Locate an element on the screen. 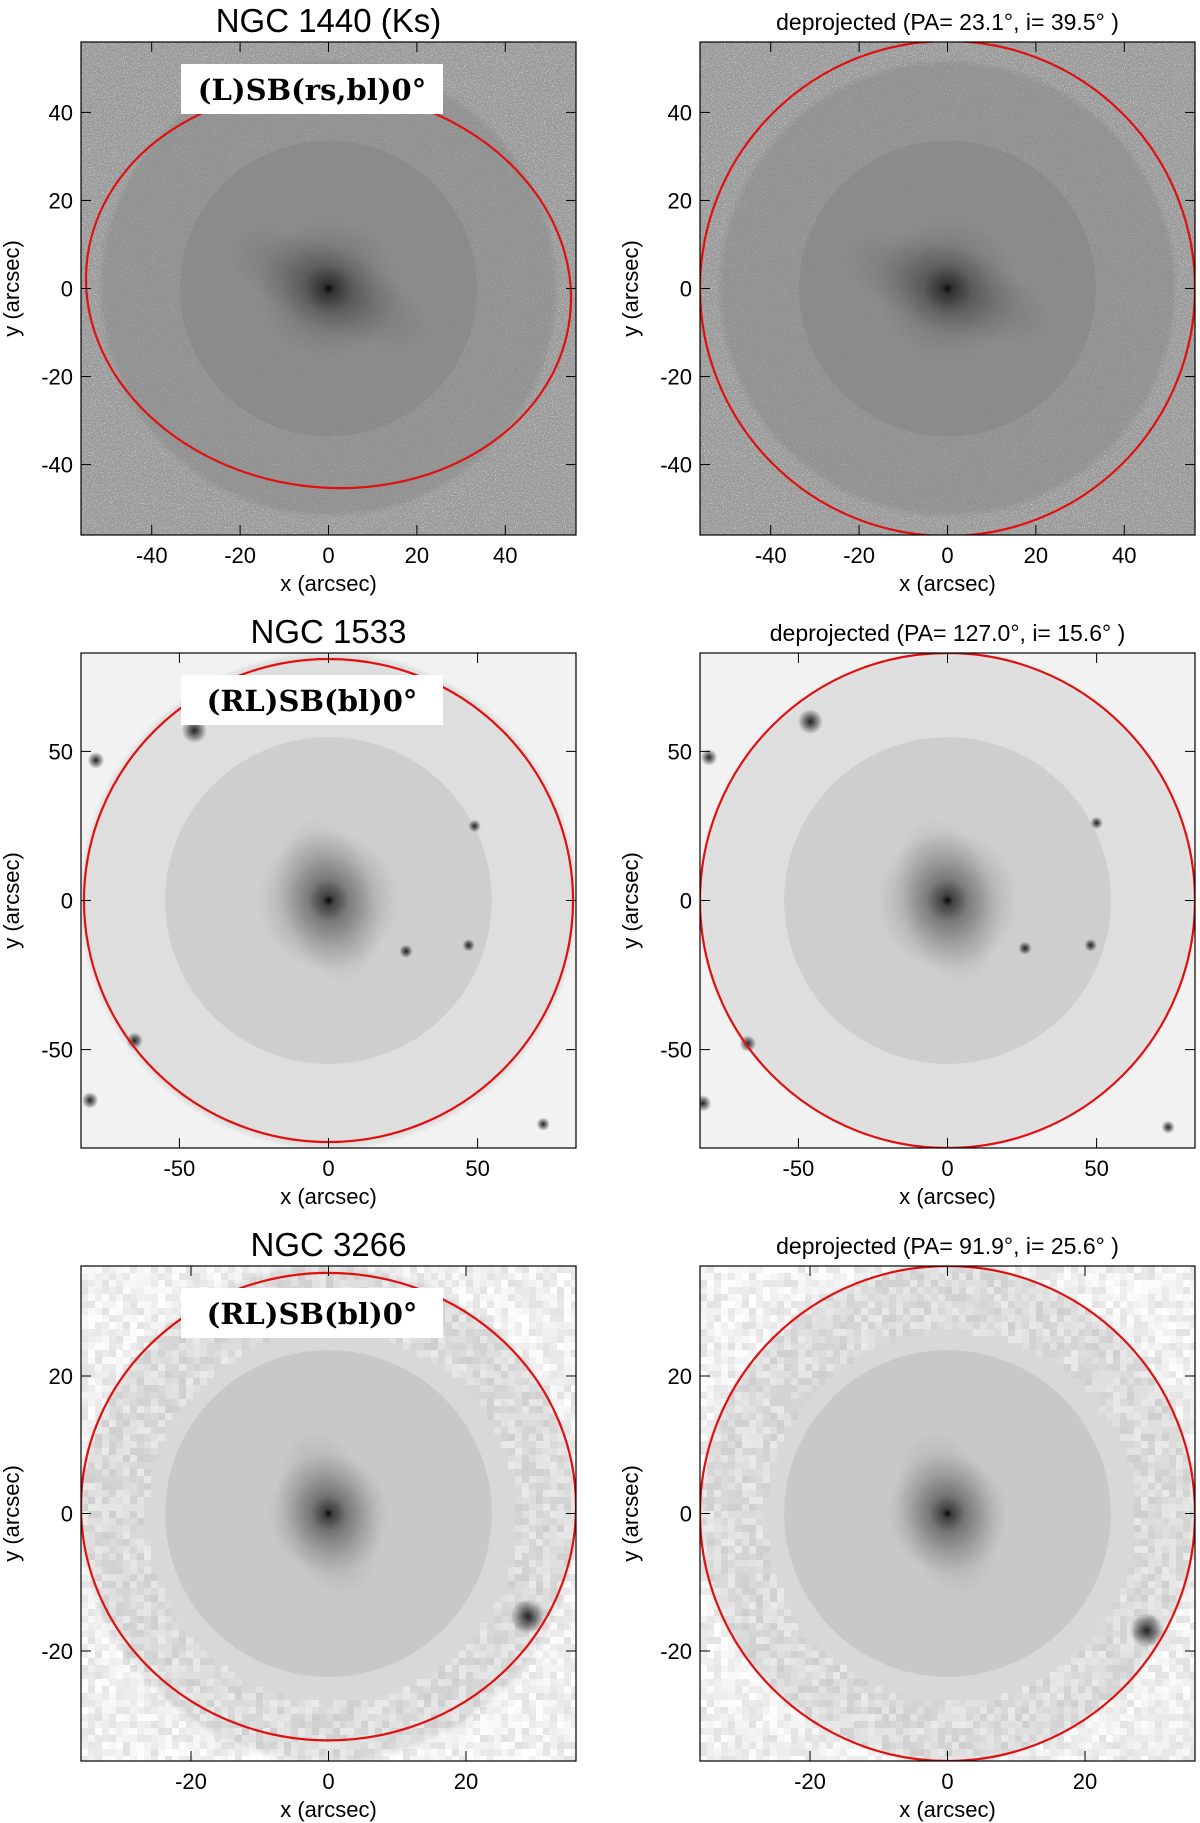  panel-title: NGC 1533 is located at coordinates (329, 631).